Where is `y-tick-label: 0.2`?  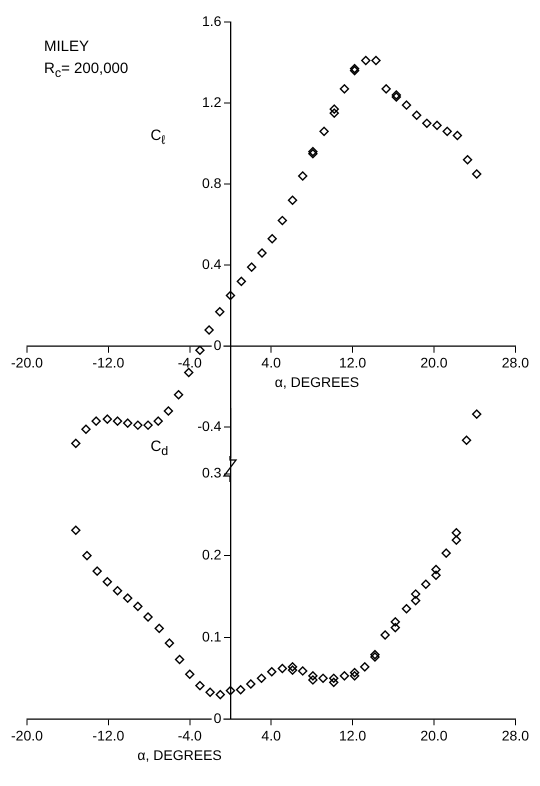 y-tick-label: 0.2 is located at coordinates (212, 554).